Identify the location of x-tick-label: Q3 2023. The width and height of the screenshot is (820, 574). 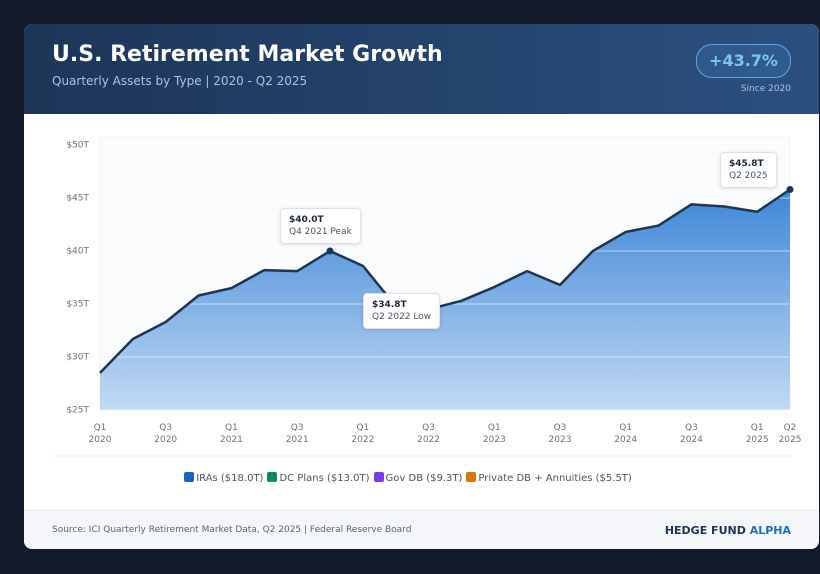
(560, 434).